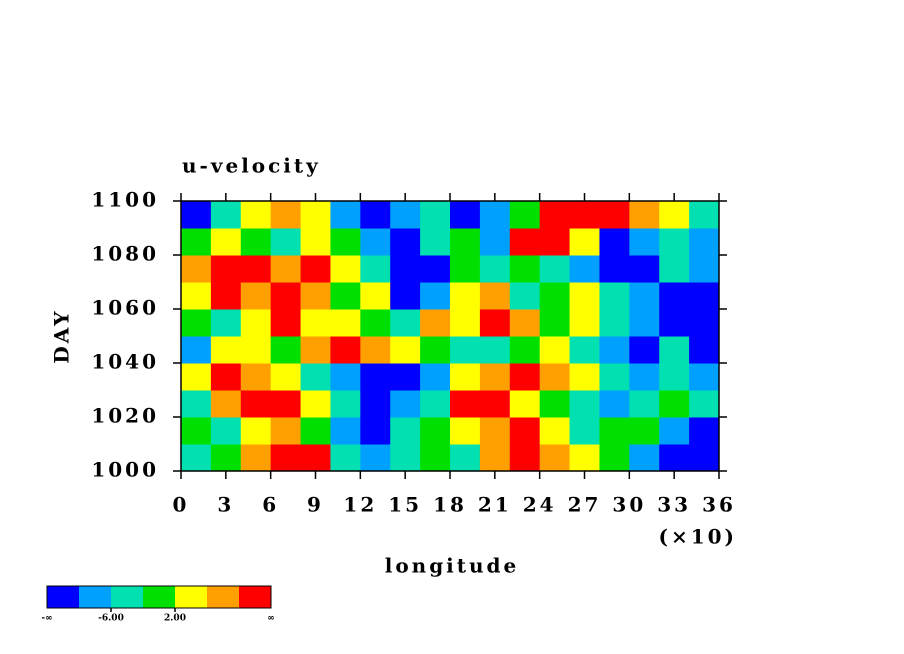 The height and width of the screenshot is (654, 904). I want to click on colorbar-frame, so click(159, 597).